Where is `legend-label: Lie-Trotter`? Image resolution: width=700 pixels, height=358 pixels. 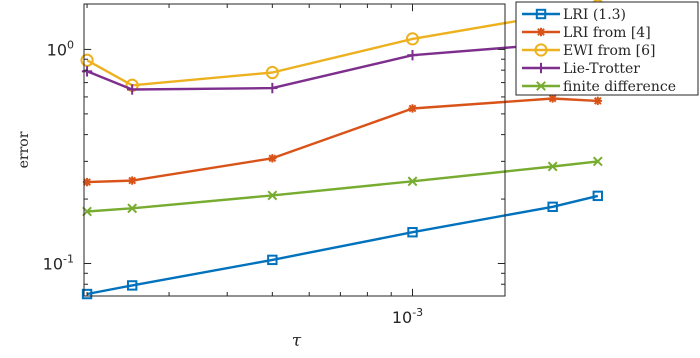
legend-label: Lie-Trotter is located at coordinates (601, 69).